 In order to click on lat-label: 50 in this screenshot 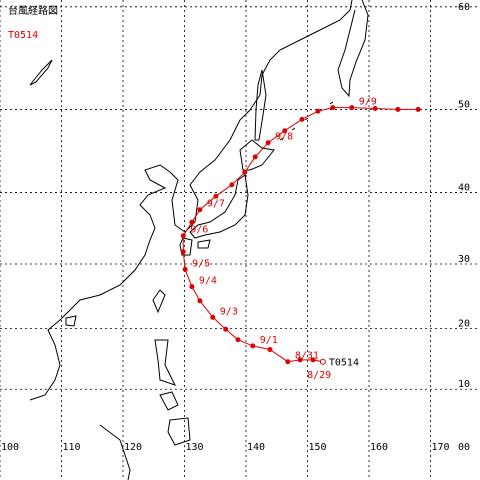, I will do `click(464, 104)`.